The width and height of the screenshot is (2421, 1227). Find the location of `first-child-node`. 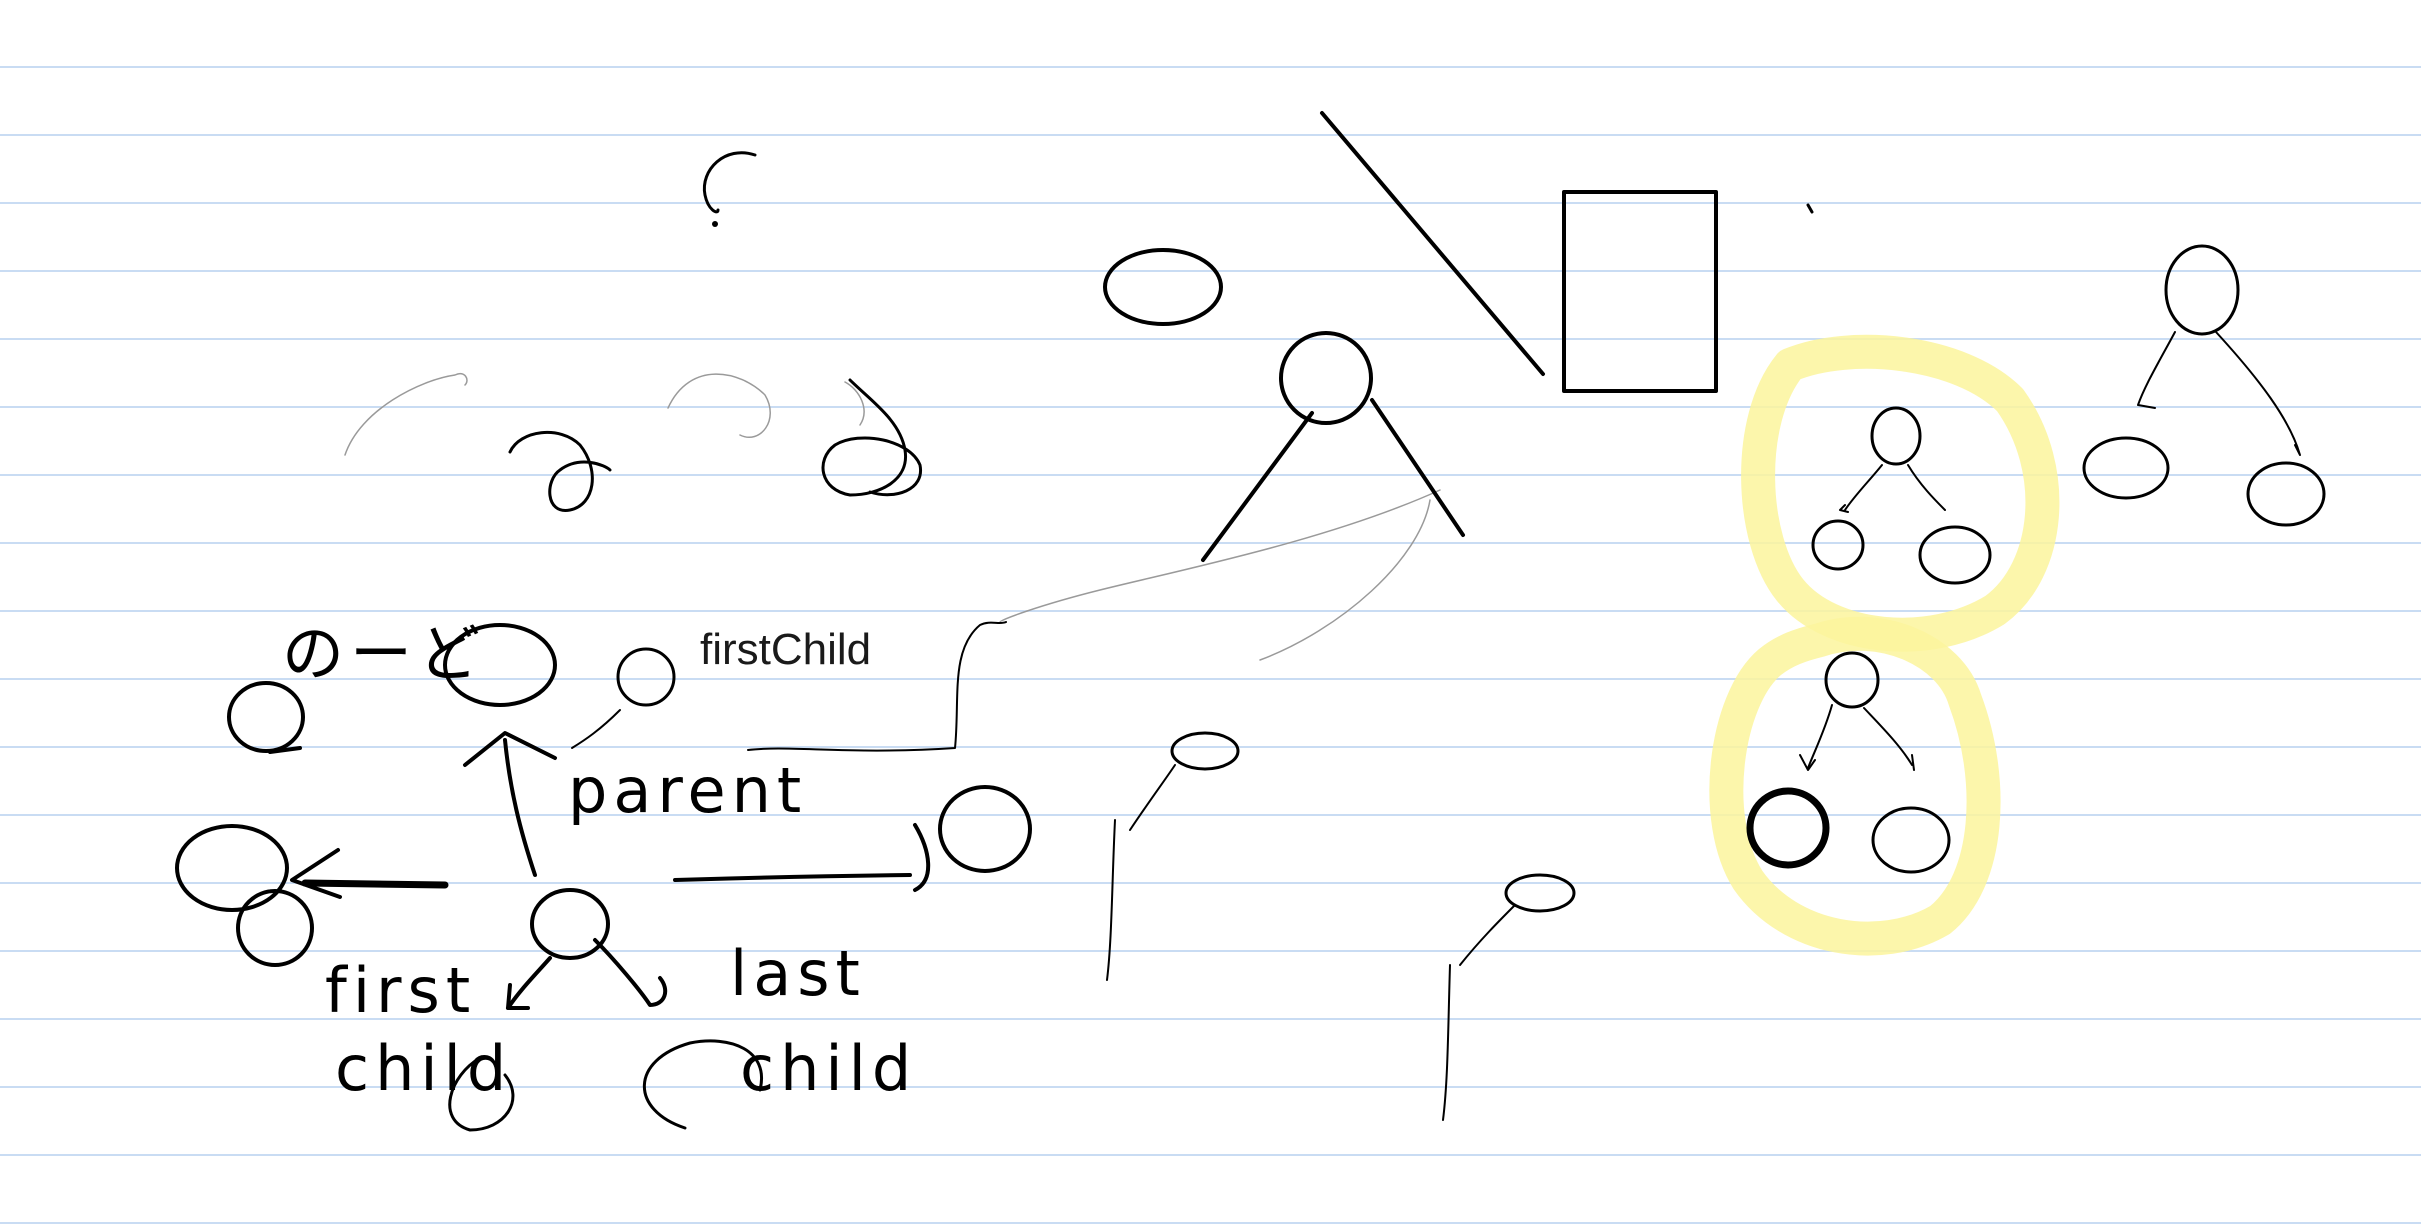

first-child-node is located at coordinates (481, 1094).